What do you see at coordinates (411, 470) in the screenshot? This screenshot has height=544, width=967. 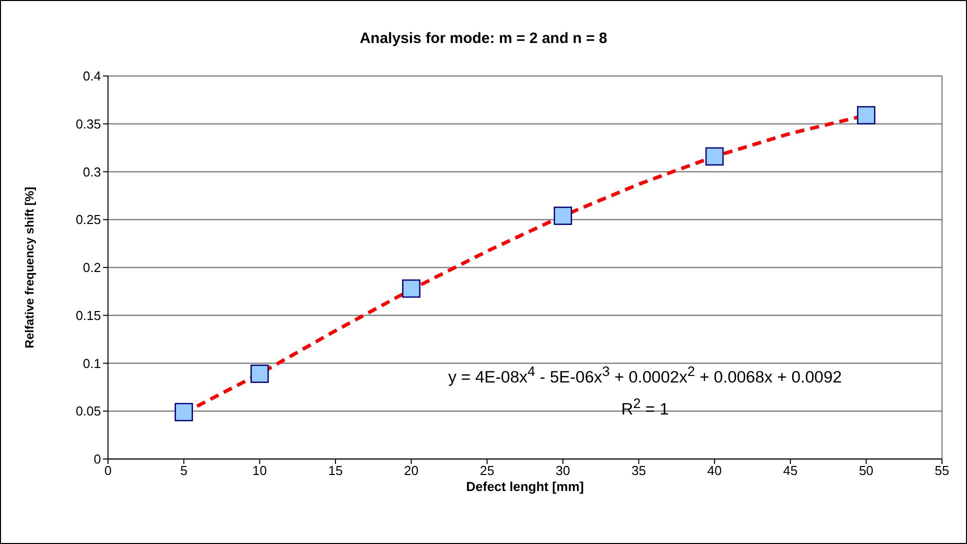 I see `x-tick-label: 20` at bounding box center [411, 470].